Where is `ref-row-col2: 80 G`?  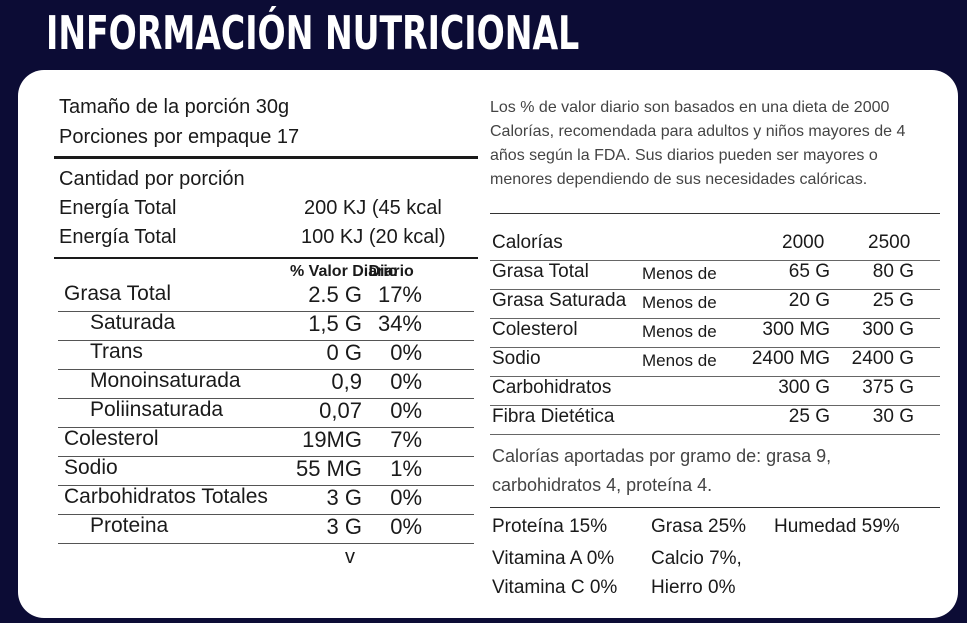 ref-row-col2: 80 G is located at coordinates (893, 271).